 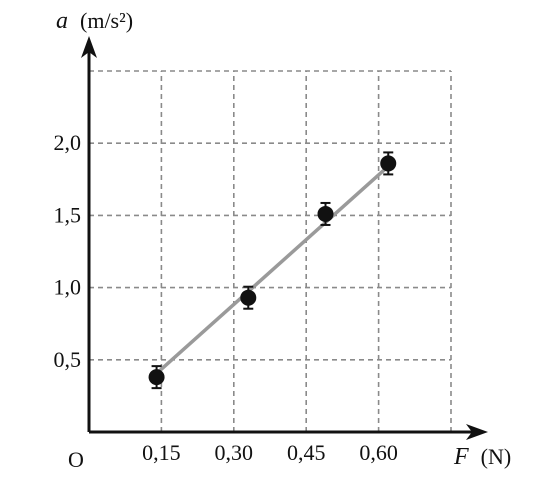 I want to click on y-axis-title: a (m/s²), so click(x=94, y=21).